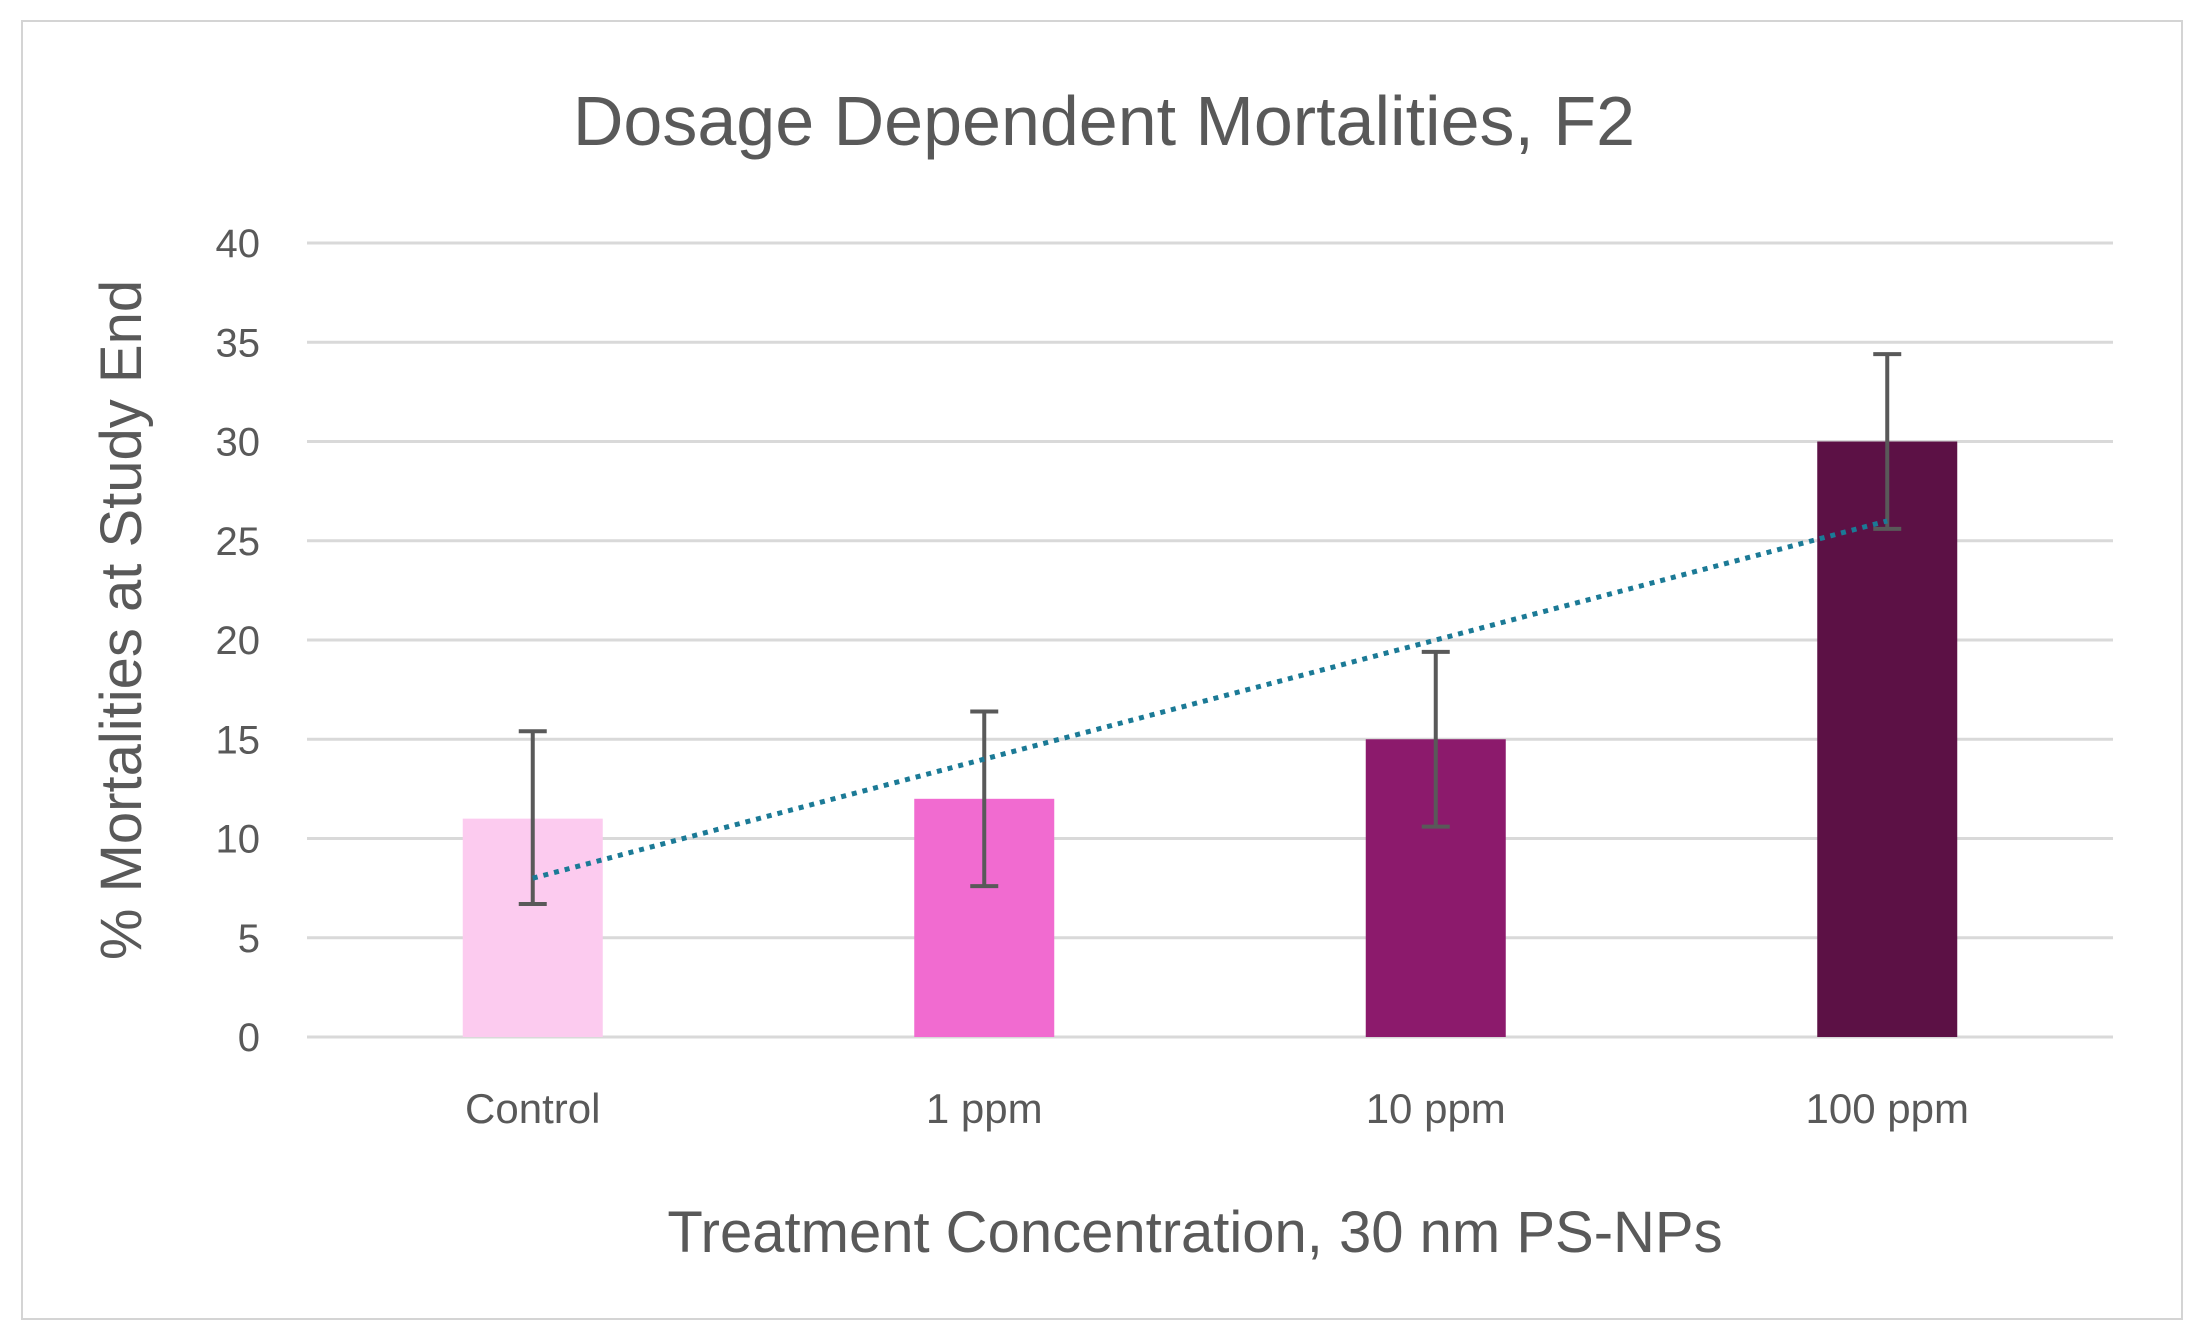 This screenshot has width=2204, height=1342. What do you see at coordinates (238, 343) in the screenshot?
I see `y-tick-label: 35` at bounding box center [238, 343].